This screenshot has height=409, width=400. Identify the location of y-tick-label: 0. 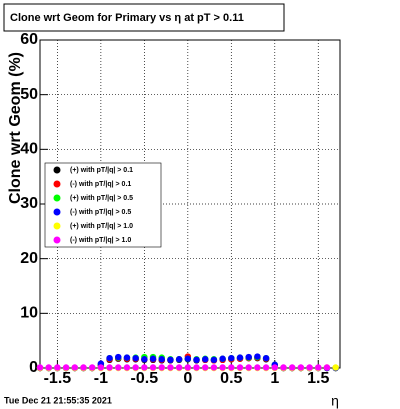
(33, 367).